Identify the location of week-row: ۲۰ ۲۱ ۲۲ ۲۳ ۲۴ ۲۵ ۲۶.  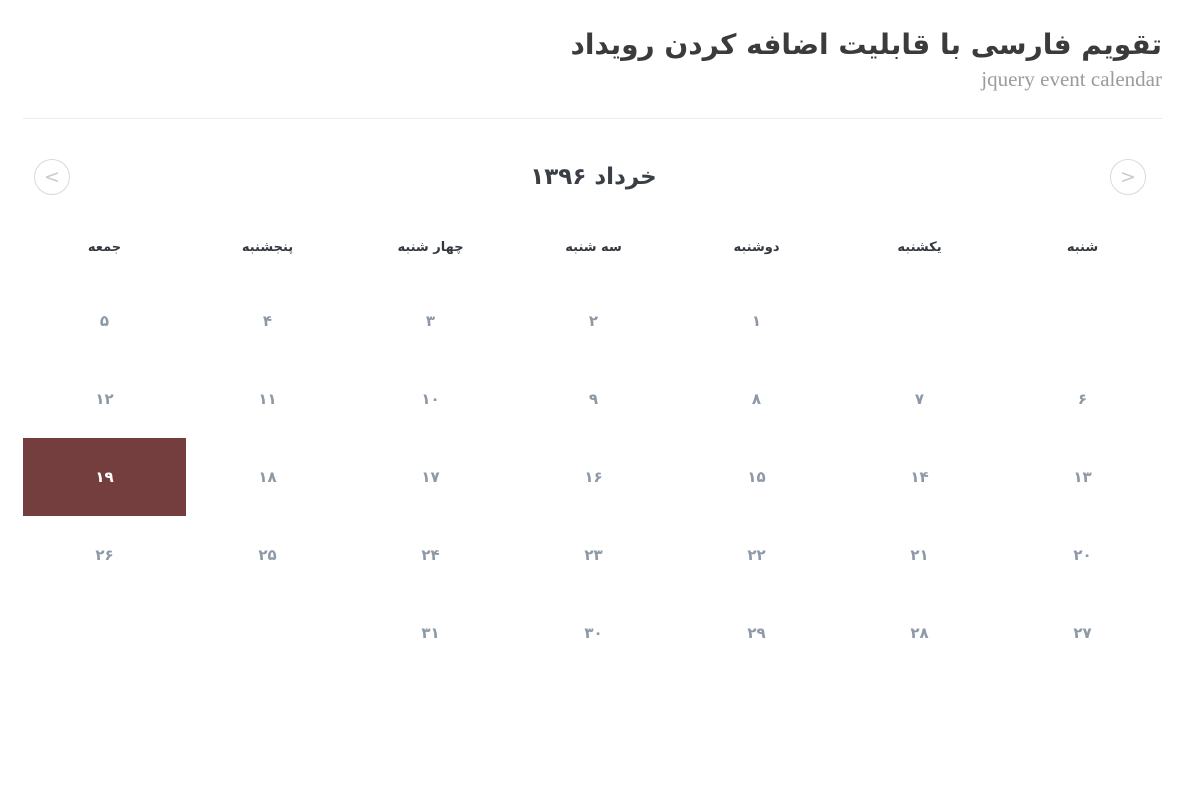
(593, 555).